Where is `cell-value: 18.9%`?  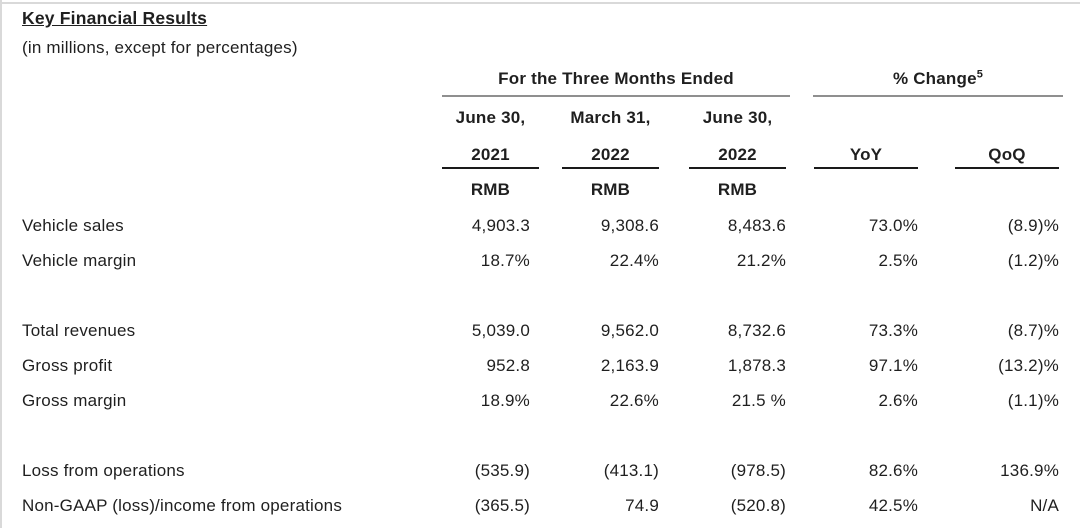
cell-value: 18.9% is located at coordinates (505, 400).